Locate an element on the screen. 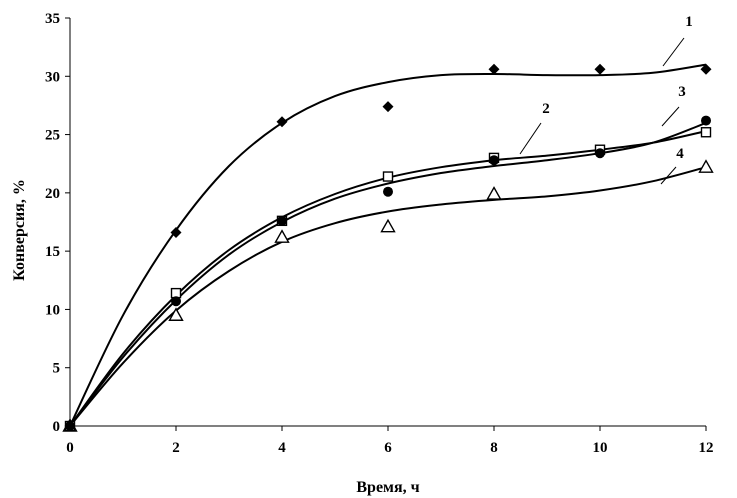 This screenshot has height=498, width=737. y-tick-label: 25 is located at coordinates (52, 136).